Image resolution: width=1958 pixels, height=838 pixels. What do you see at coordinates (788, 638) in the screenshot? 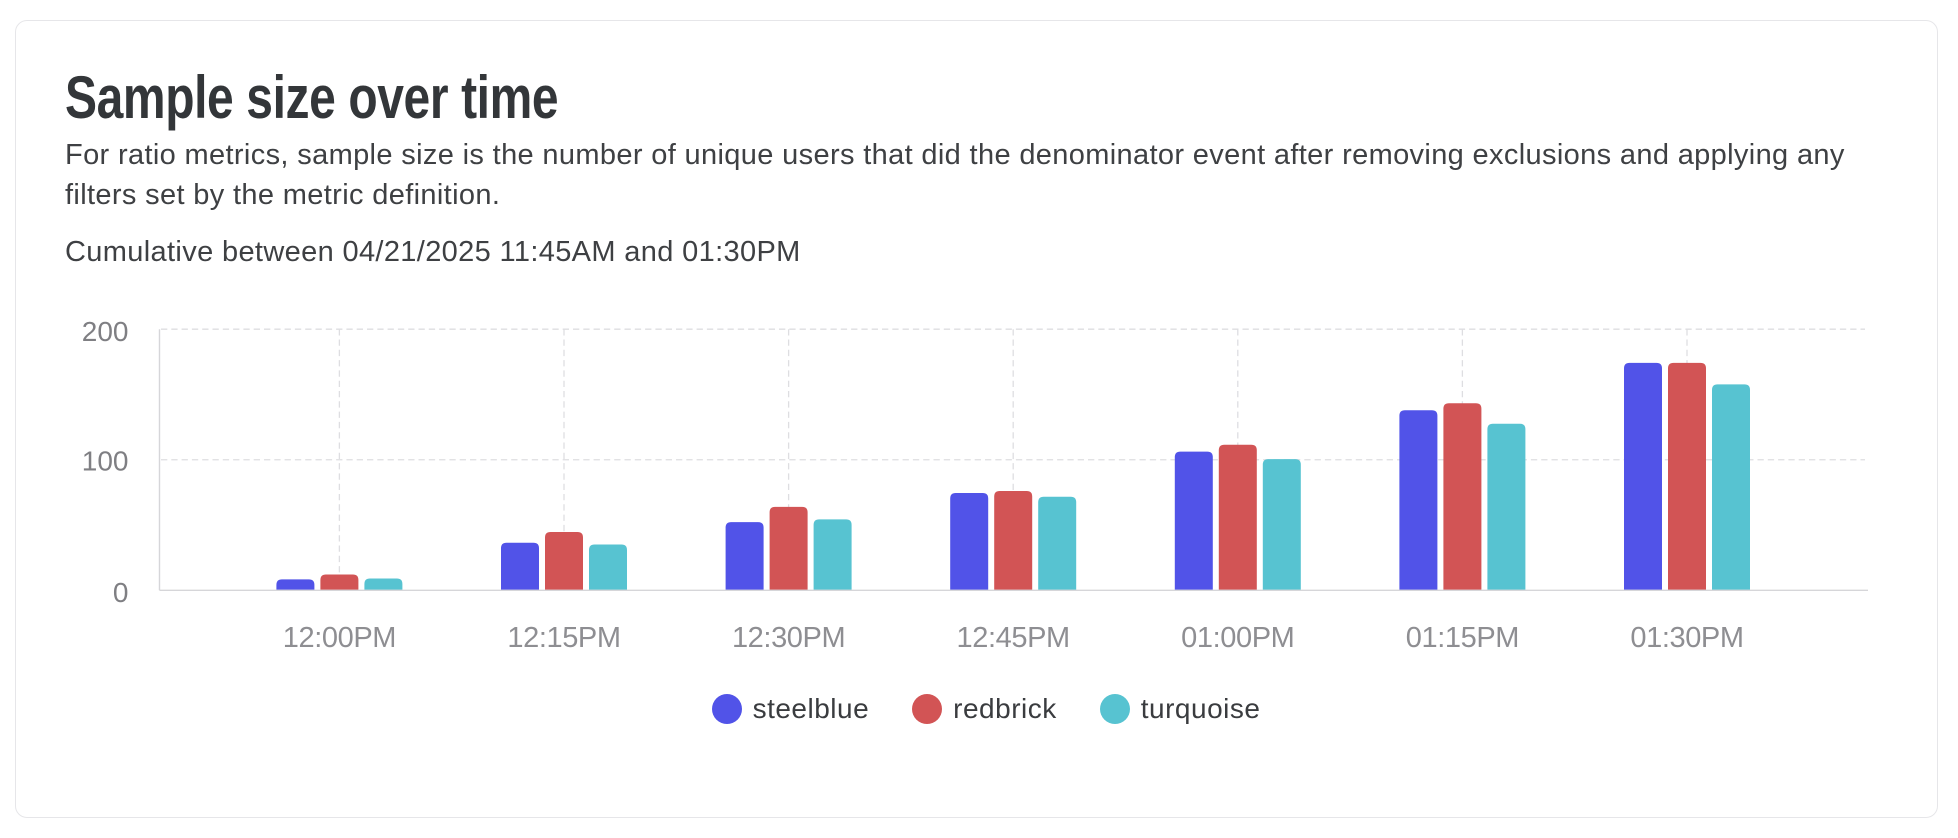
I see `svg-text: 12:30PM` at bounding box center [788, 638].